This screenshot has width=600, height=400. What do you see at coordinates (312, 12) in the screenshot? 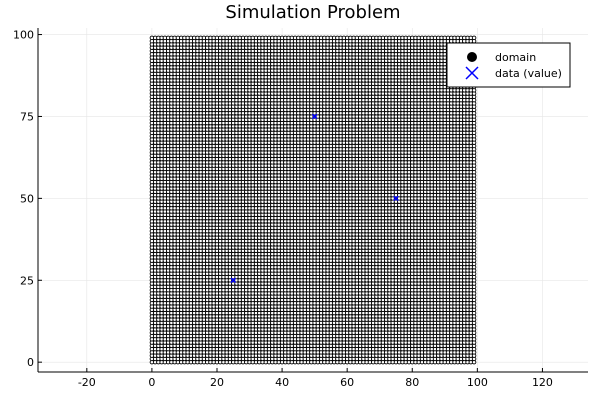
I see `chart-title: Simulation Problem` at bounding box center [312, 12].